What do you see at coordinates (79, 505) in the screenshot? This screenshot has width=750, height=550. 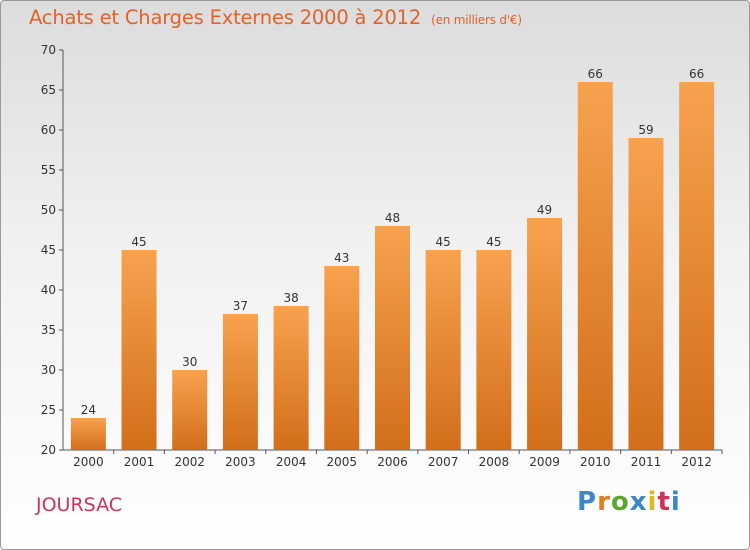 I see `commune-name: JOURSAC` at bounding box center [79, 505].